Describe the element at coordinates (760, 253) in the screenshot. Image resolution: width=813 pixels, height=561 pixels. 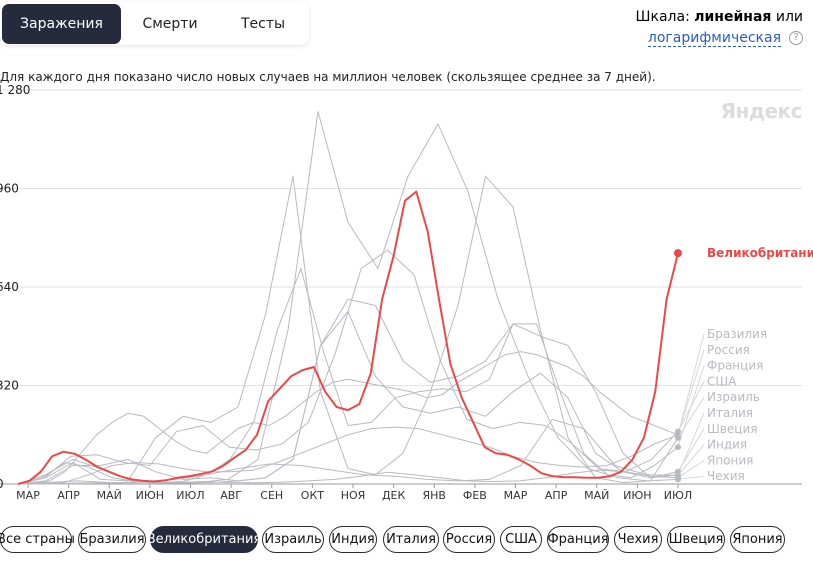
I see `highlight-label: Великобритания` at that location.